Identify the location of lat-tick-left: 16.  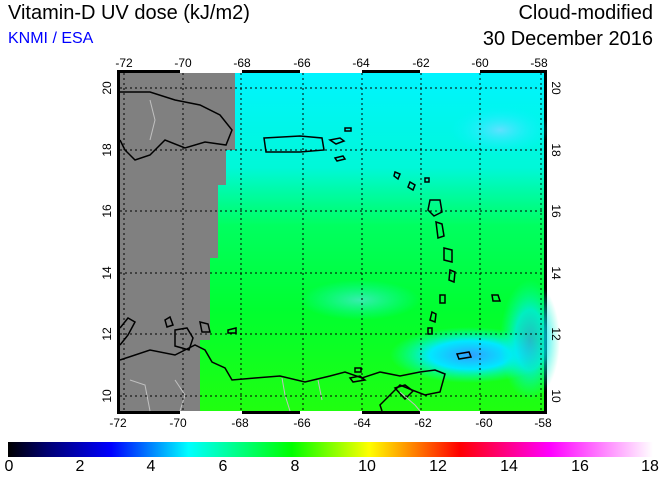
(107, 211).